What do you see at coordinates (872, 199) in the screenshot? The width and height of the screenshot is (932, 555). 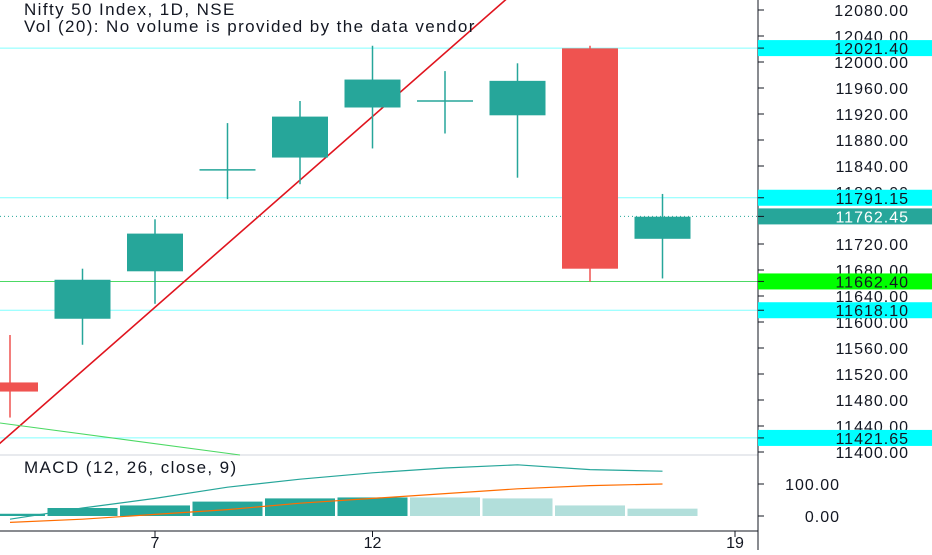 I see `price-label-text: 11791.15` at bounding box center [872, 199].